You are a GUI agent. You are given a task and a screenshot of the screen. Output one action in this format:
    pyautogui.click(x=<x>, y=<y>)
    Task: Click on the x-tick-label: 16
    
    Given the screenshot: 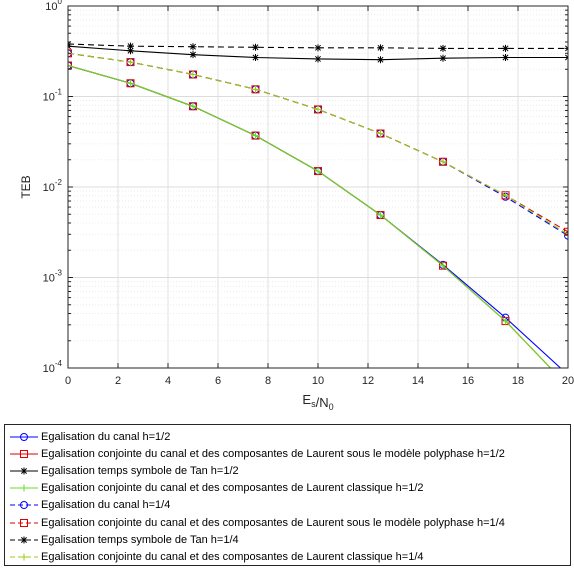 What is the action you would take?
    pyautogui.click(x=468, y=381)
    